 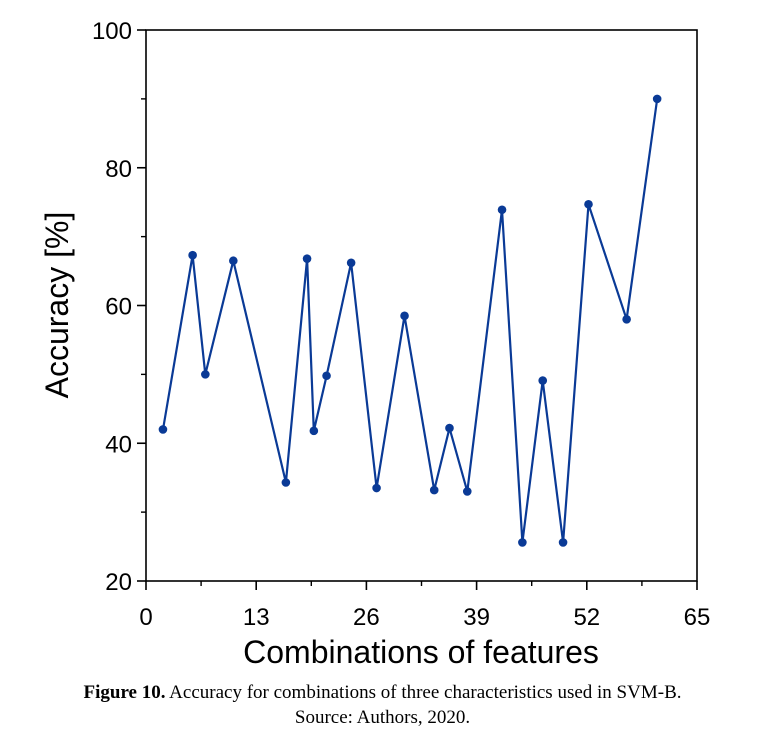 I want to click on caption-figure-label: Figure 10., so click(x=124, y=692).